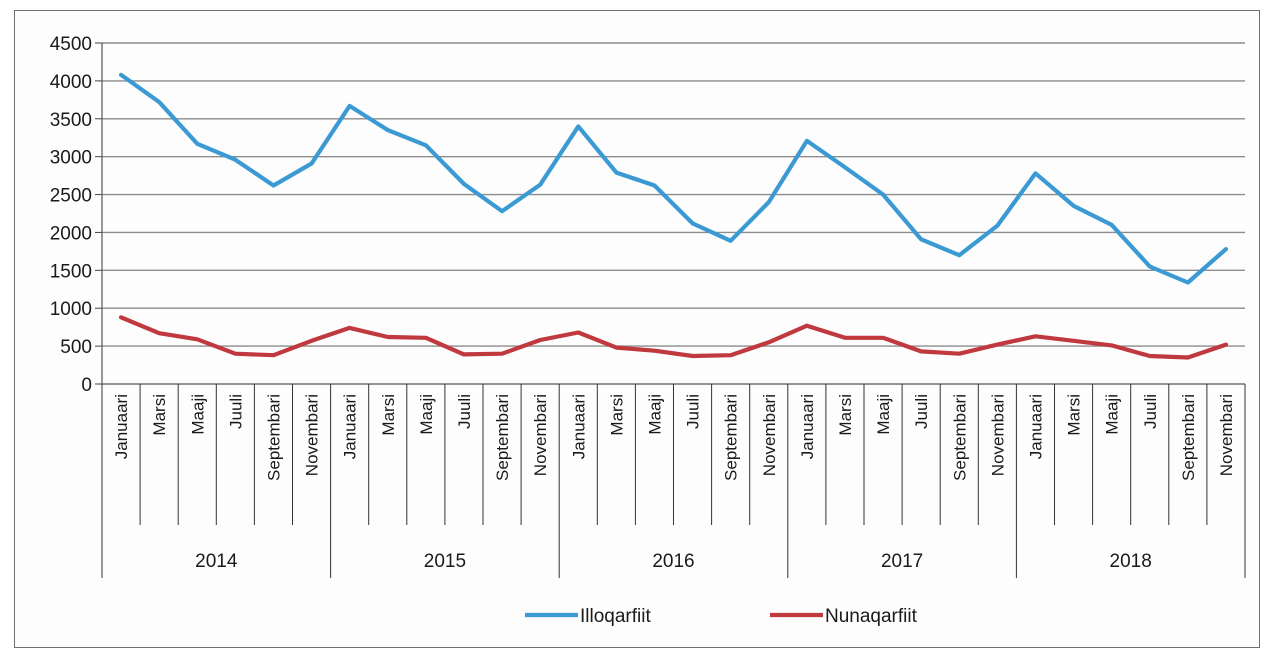  Describe the element at coordinates (871, 616) in the screenshot. I see `legend-label: Nunaqarfiit` at that location.